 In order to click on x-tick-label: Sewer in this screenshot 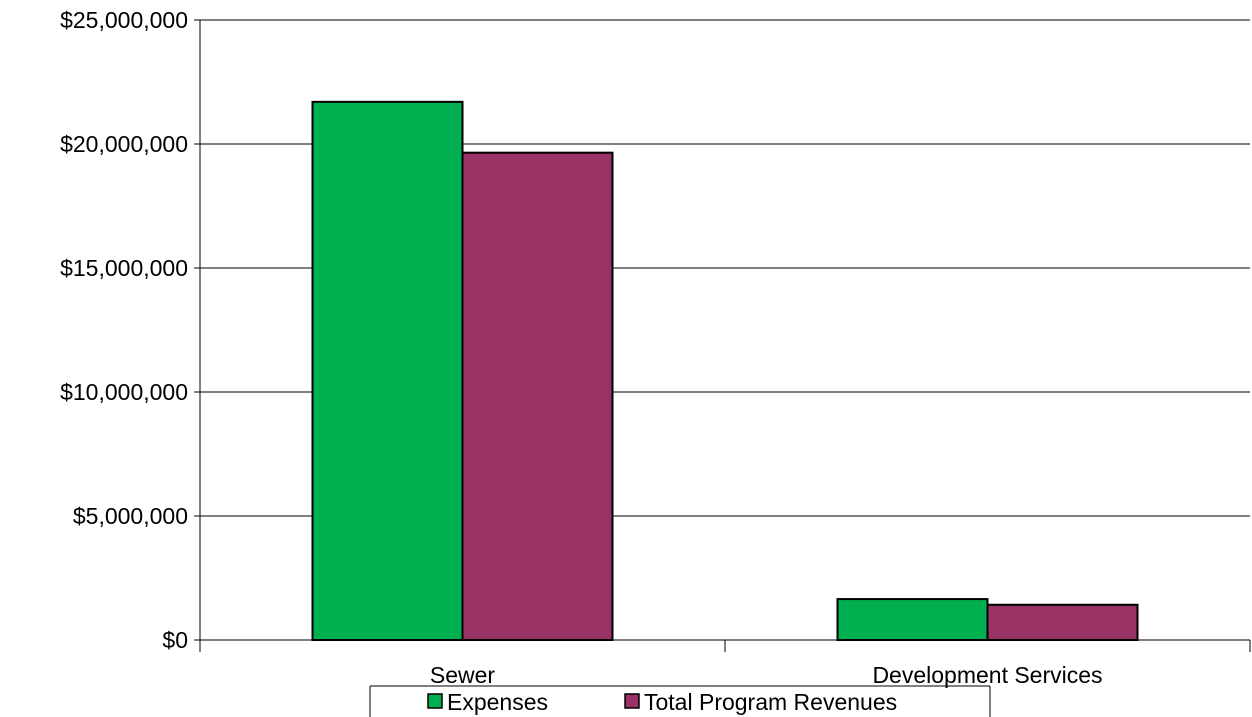, I will do `click(463, 675)`.